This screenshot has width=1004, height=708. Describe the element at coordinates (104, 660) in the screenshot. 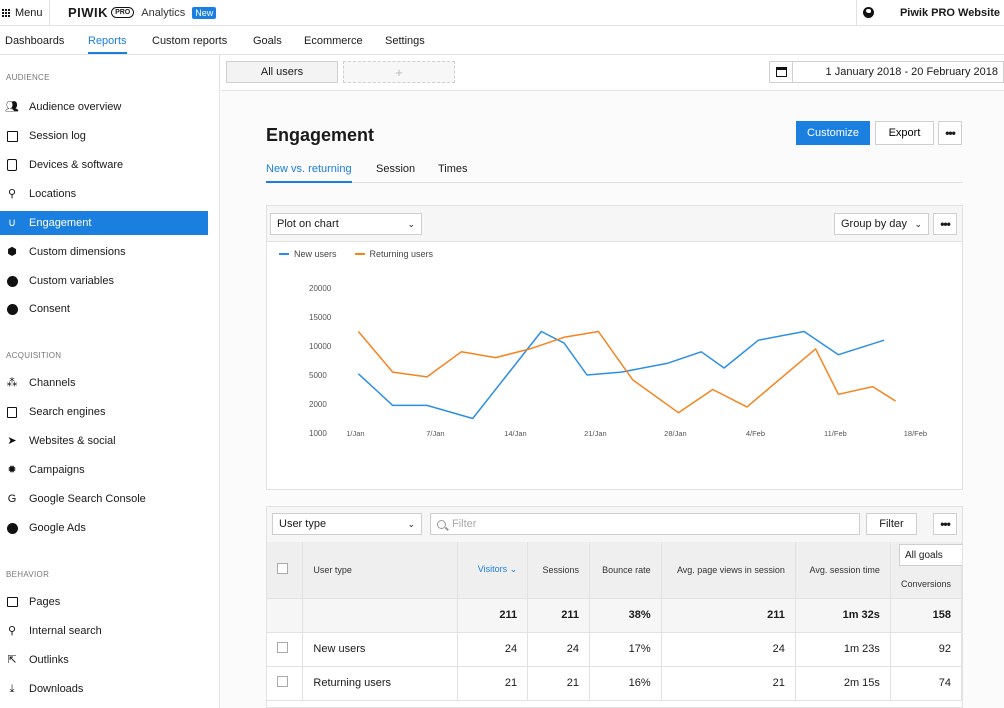

I see `sidebar-item-outlinks: ⇱ Outlinks` at that location.